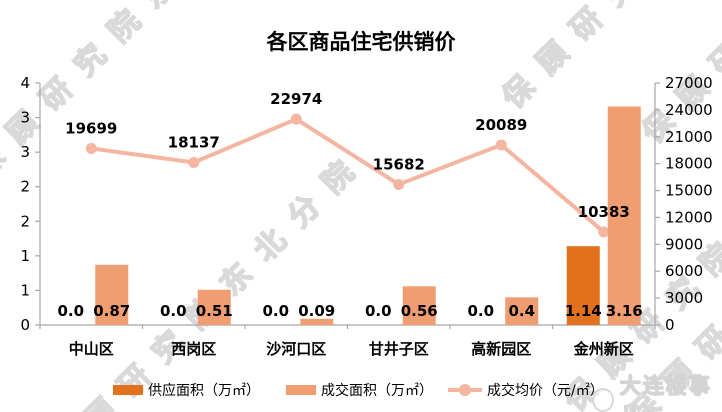  What do you see at coordinates (214, 311) in the screenshot?
I see `svg-text: 0.51` at bounding box center [214, 311].